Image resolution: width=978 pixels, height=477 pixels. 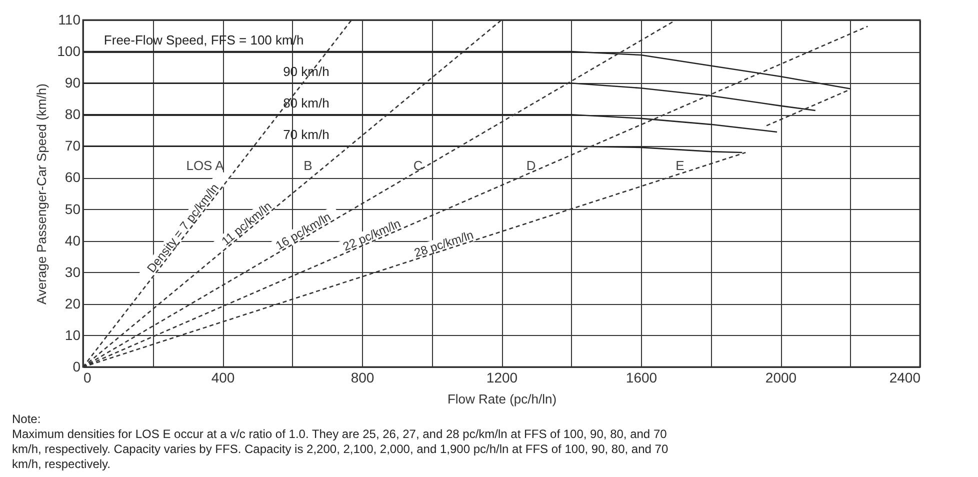 I want to click on x-axis-title: Flow Rate (pc/h/ln), so click(x=502, y=399).